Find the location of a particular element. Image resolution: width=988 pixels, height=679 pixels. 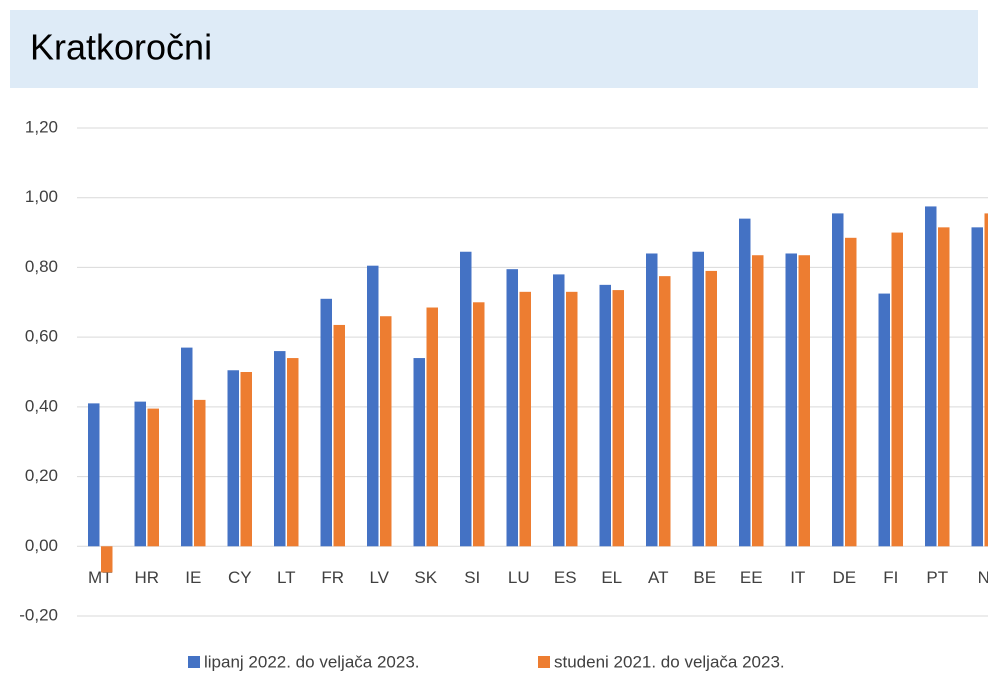

x-tick-label: IT is located at coordinates (797, 577).